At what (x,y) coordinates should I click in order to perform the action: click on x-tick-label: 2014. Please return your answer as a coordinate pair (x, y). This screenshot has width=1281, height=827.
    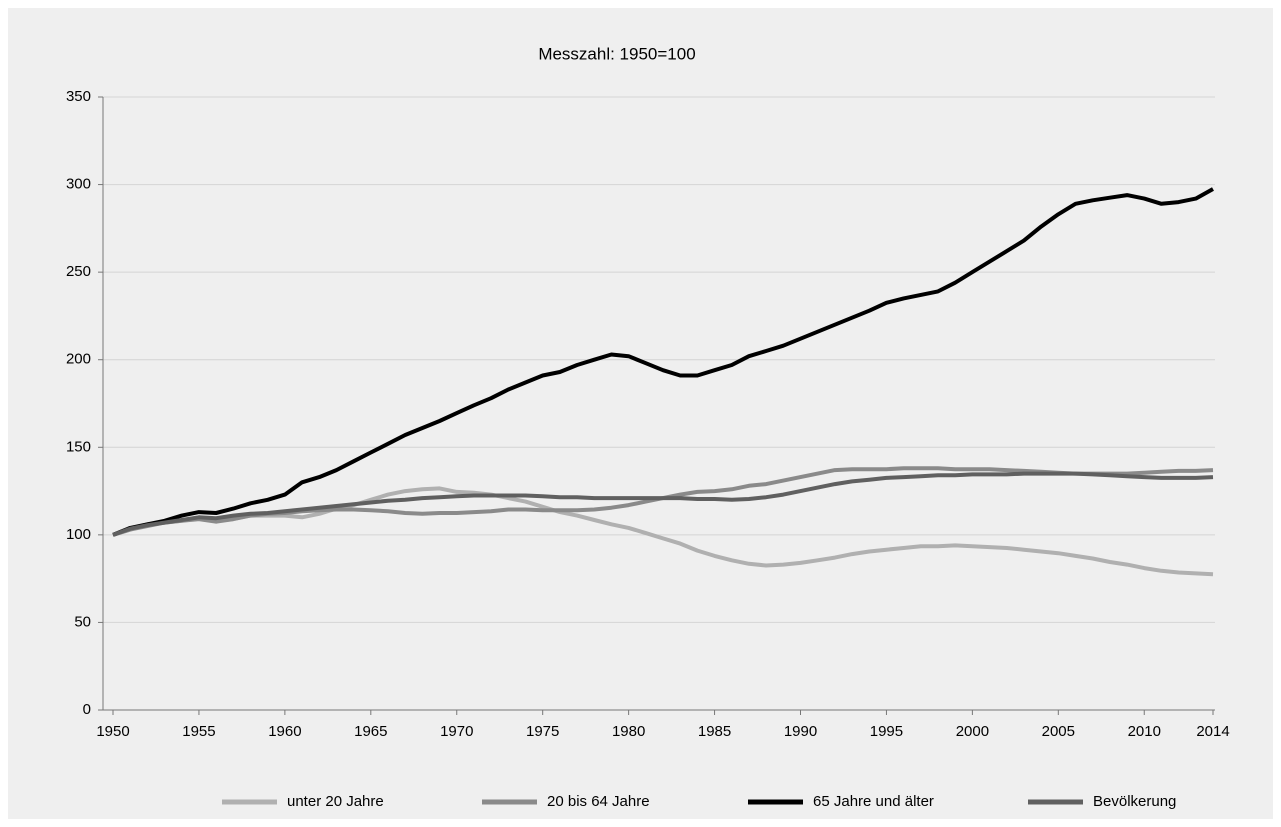
    Looking at the image, I should click on (1212, 731).